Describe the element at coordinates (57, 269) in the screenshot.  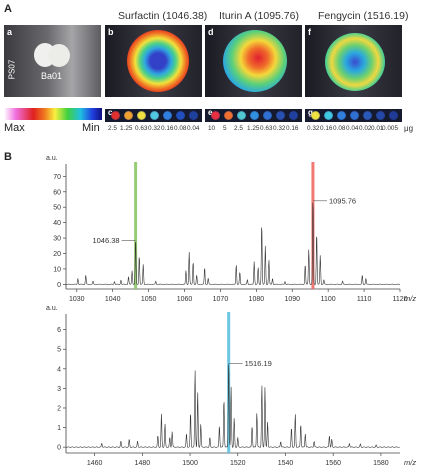
I see `spec1-ytick-label-1: 10` at that location.